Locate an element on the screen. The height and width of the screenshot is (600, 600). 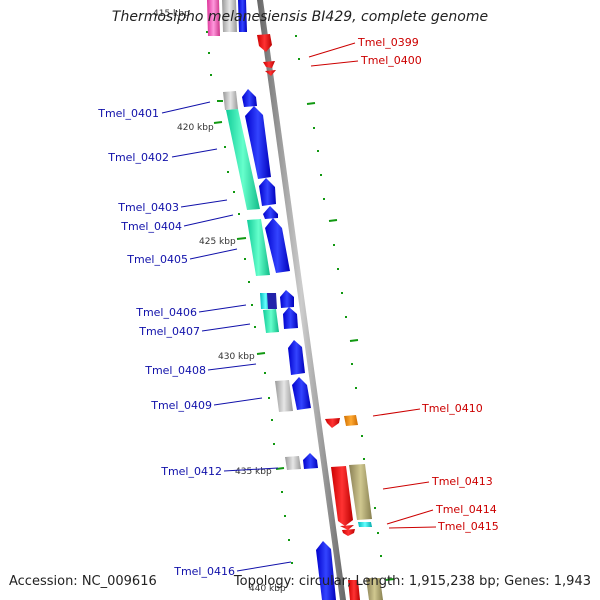
gene-label-tmel-0401: Tmel_0401 is located at coordinates (128, 113).